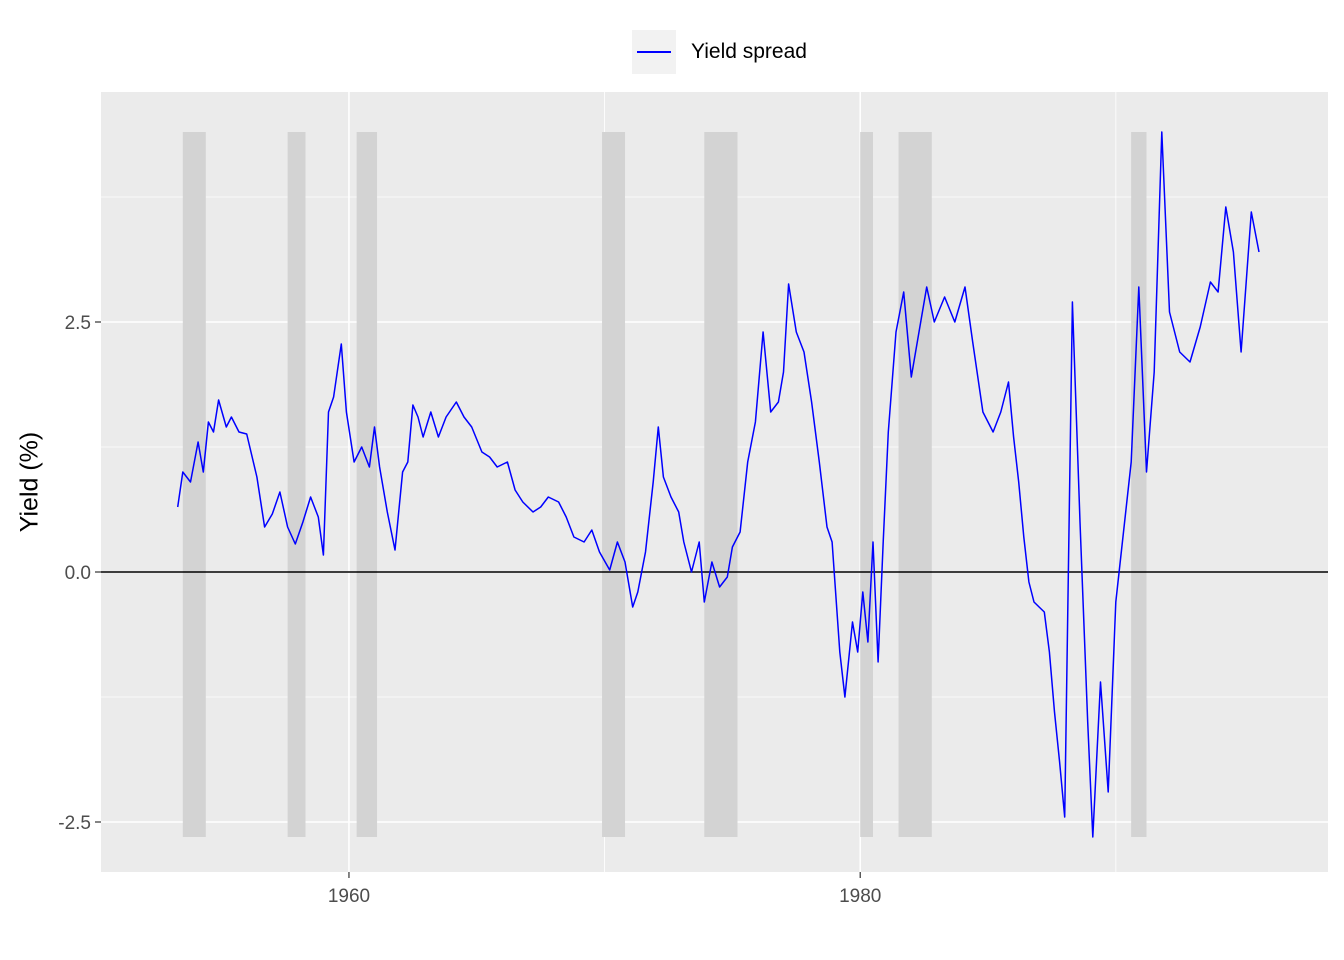  I want to click on y-tick-label: 2.5, so click(78, 323).